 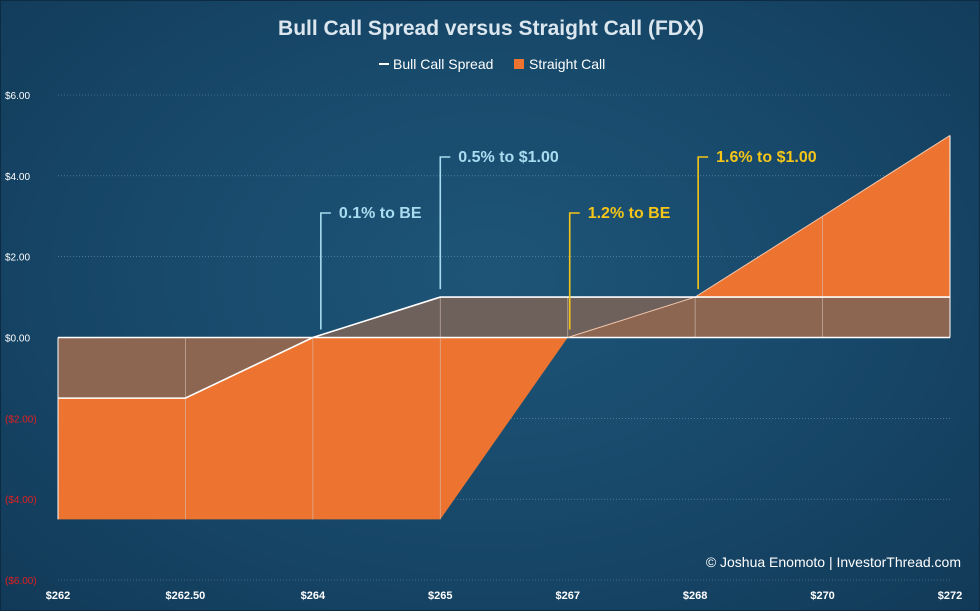 I want to click on annotation-label: 1.6% to $1.00, so click(x=766, y=157).